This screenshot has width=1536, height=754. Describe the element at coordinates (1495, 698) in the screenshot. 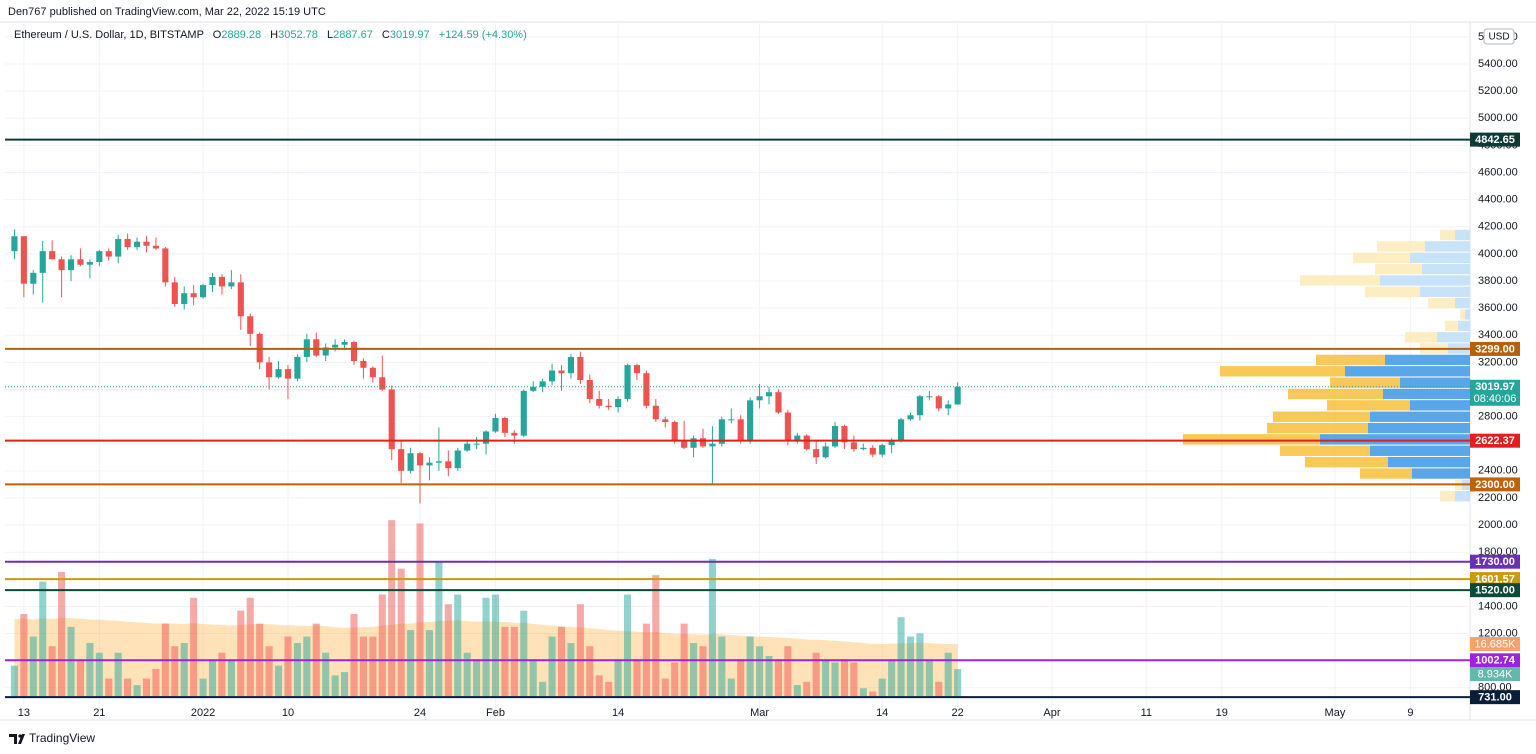

I see `level-label: 731.00` at that location.